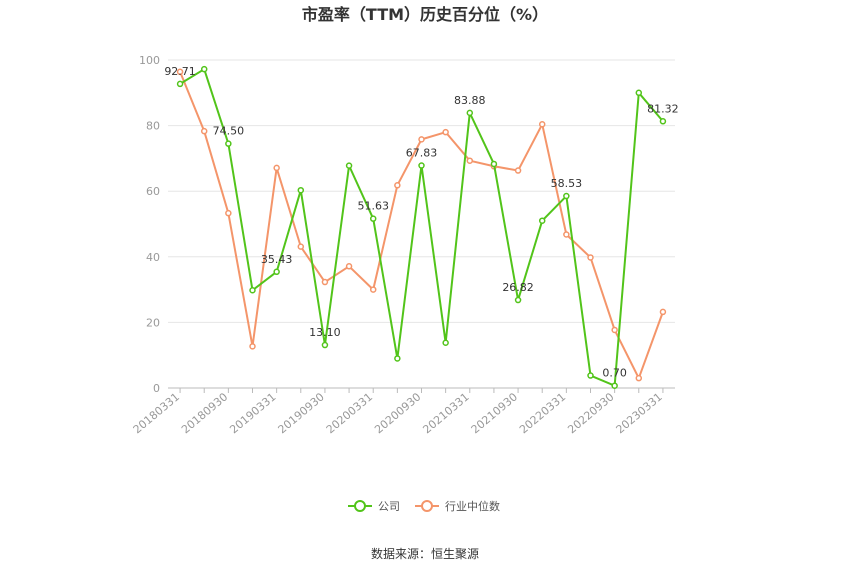  What do you see at coordinates (567, 183) in the screenshot?
I see `data-label: 58.53` at bounding box center [567, 183].